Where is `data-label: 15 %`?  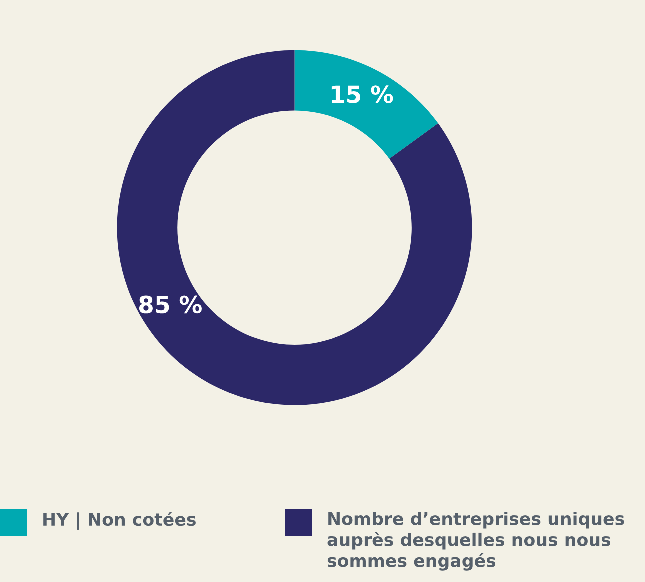 data-label: 15 % is located at coordinates (363, 95).